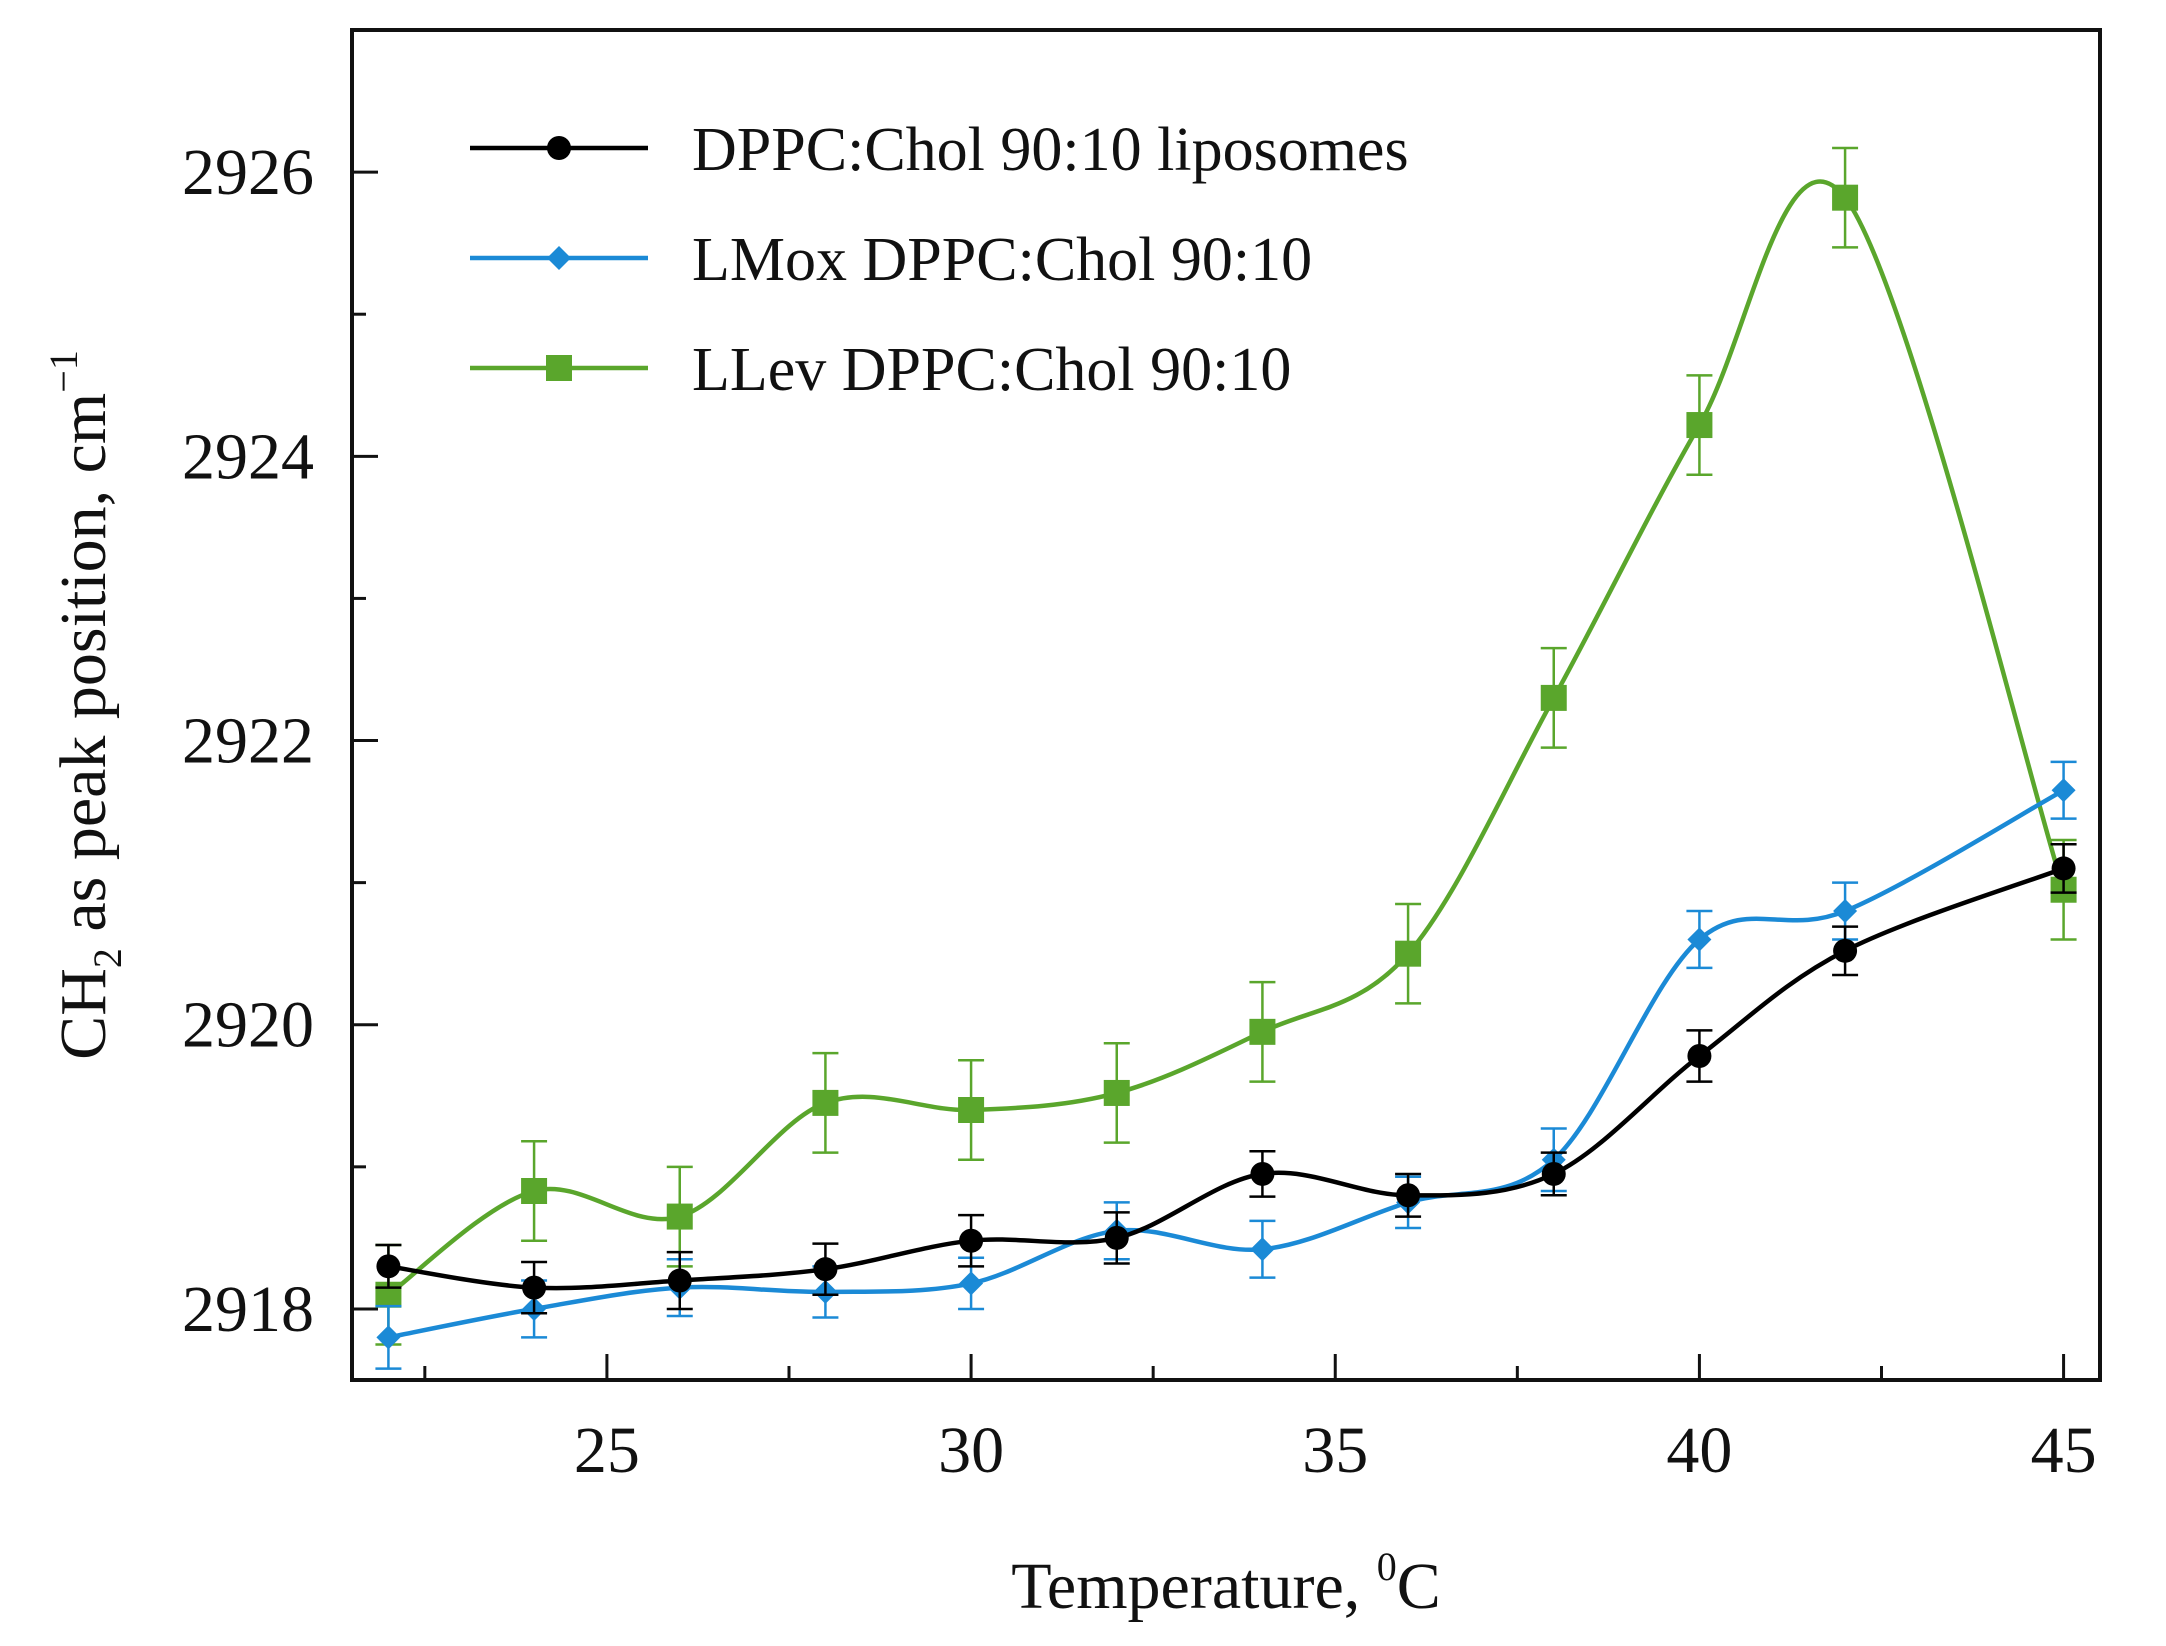 The width and height of the screenshot is (2166, 1646). I want to click on y-axis-title-middle: as peak position, cm, so click(83, 670).